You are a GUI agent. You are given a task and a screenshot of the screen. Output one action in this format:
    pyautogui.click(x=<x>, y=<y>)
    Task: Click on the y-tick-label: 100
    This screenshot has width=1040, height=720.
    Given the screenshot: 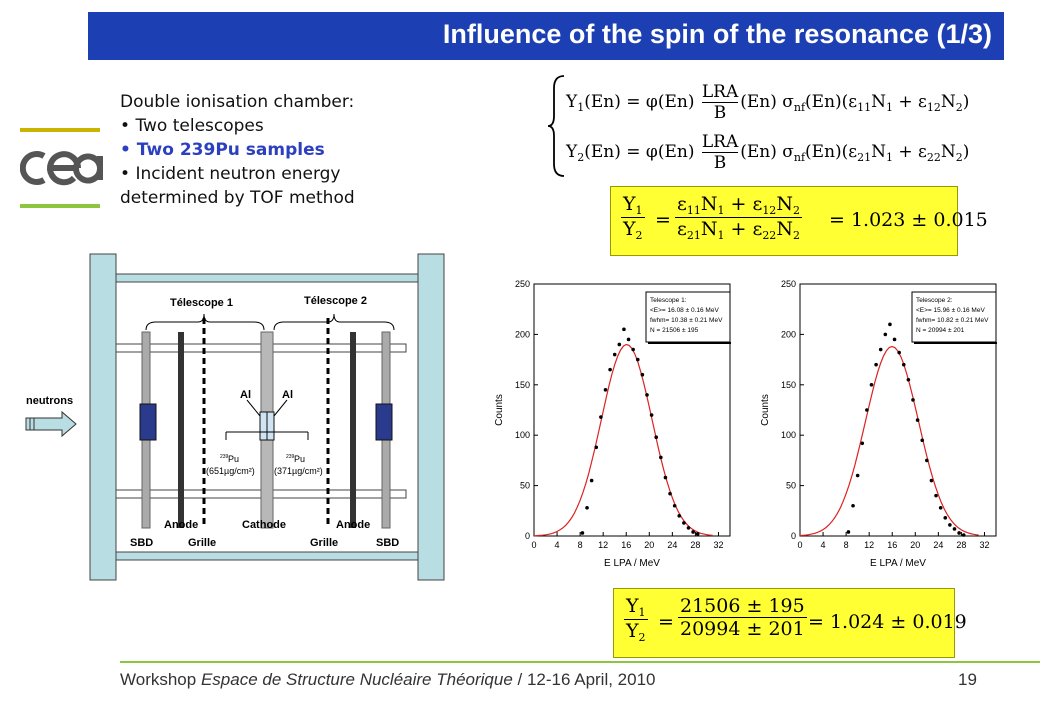 What is the action you would take?
    pyautogui.click(x=788, y=435)
    